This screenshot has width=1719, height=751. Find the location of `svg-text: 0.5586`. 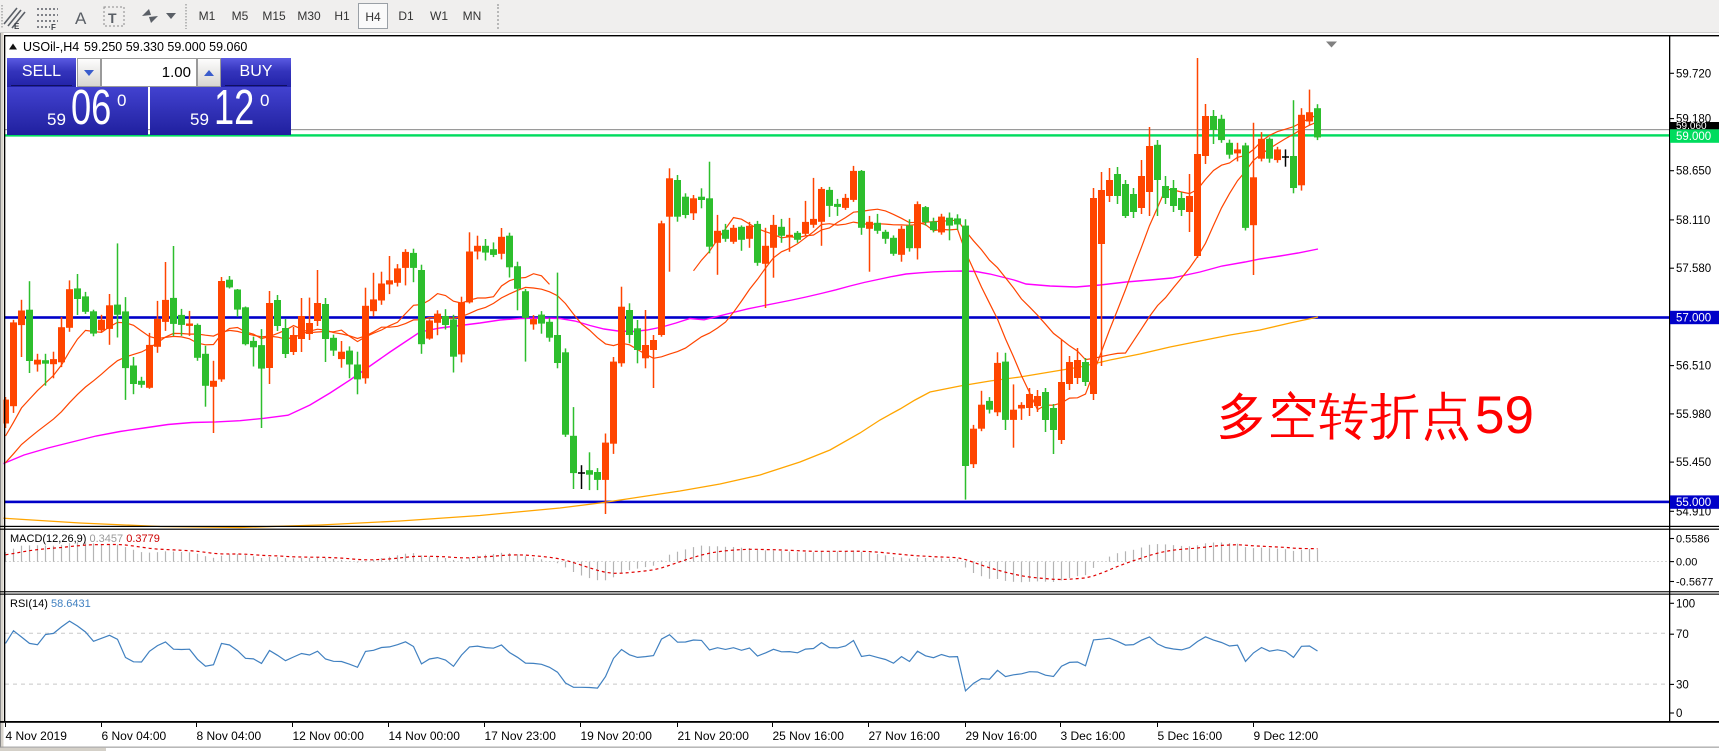

svg-text: 0.5586 is located at coordinates (1693, 540).